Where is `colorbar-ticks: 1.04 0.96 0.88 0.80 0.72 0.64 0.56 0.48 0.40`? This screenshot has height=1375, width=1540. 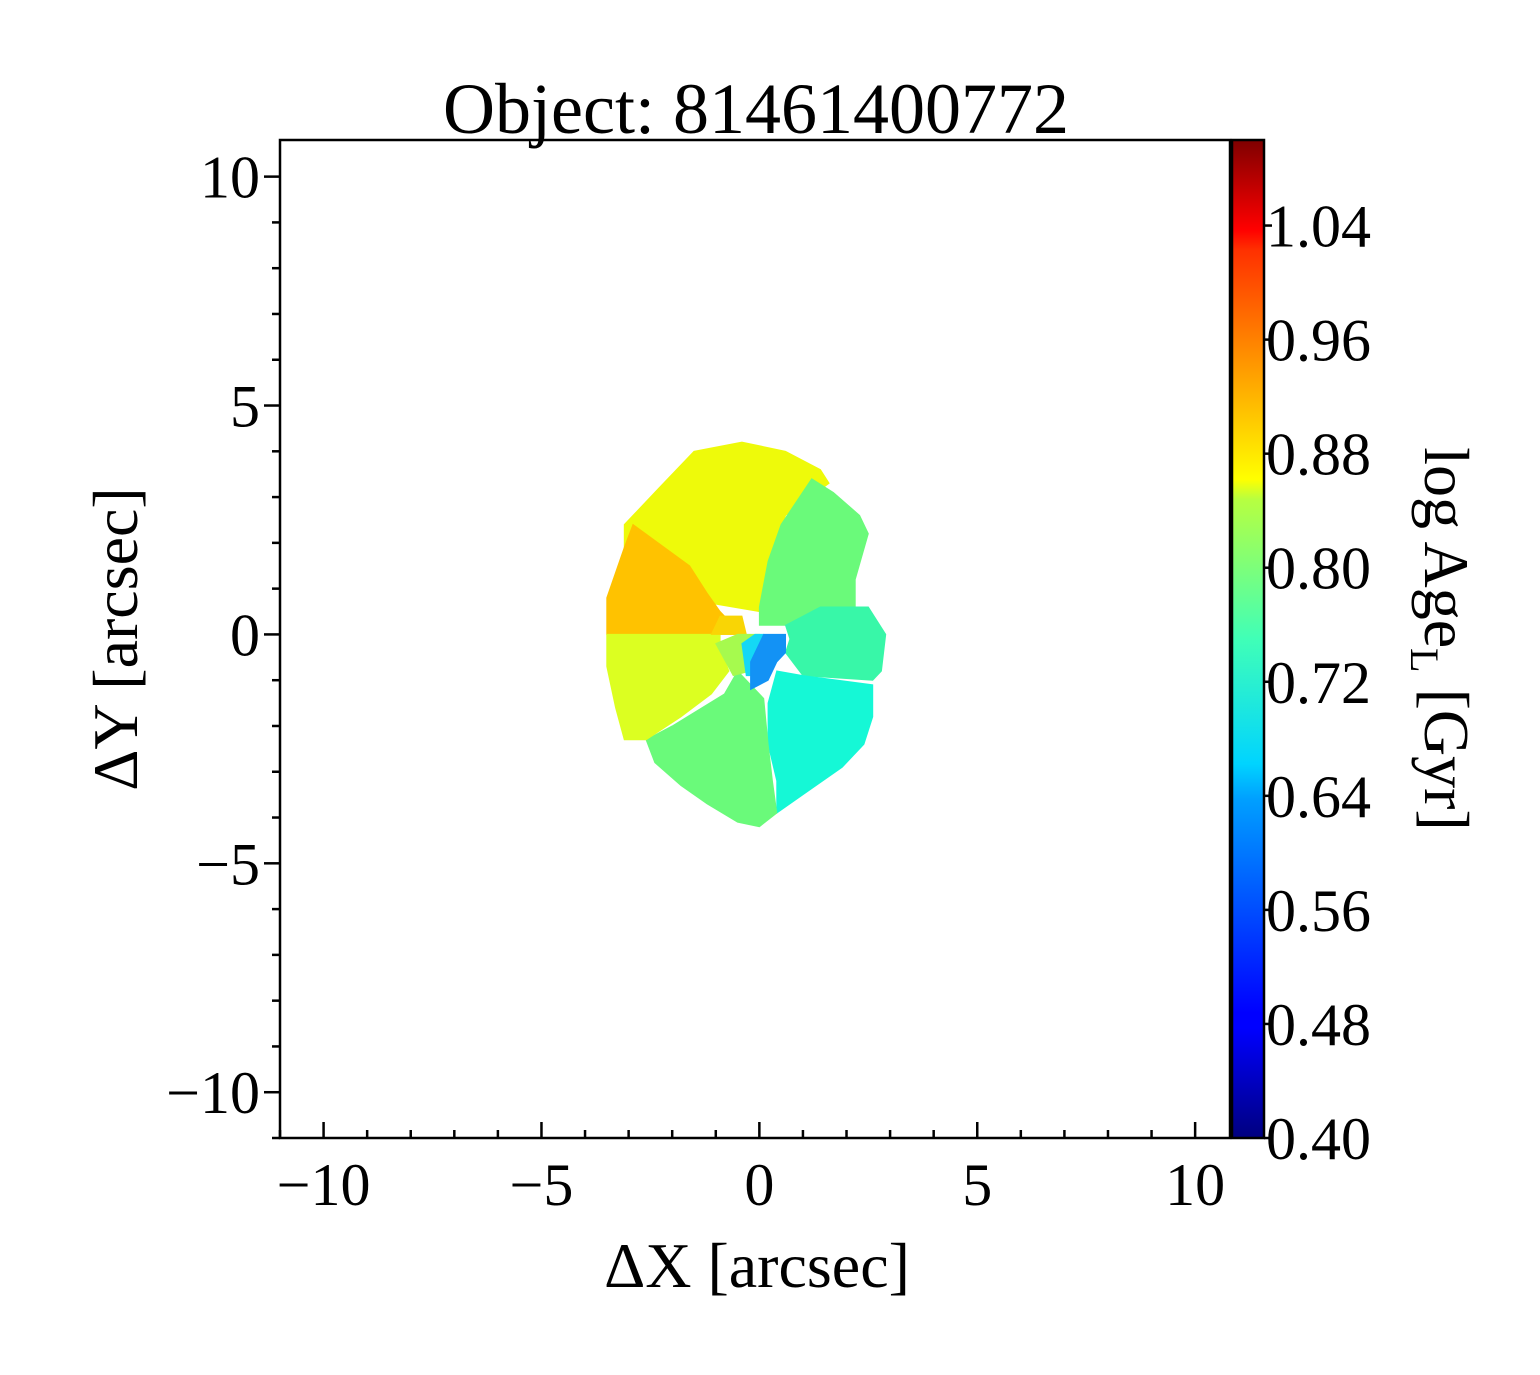 colorbar-ticks: 1.04 0.96 0.88 0.80 0.72 0.64 0.56 0.48 0.40 is located at coordinates (1317, 683).